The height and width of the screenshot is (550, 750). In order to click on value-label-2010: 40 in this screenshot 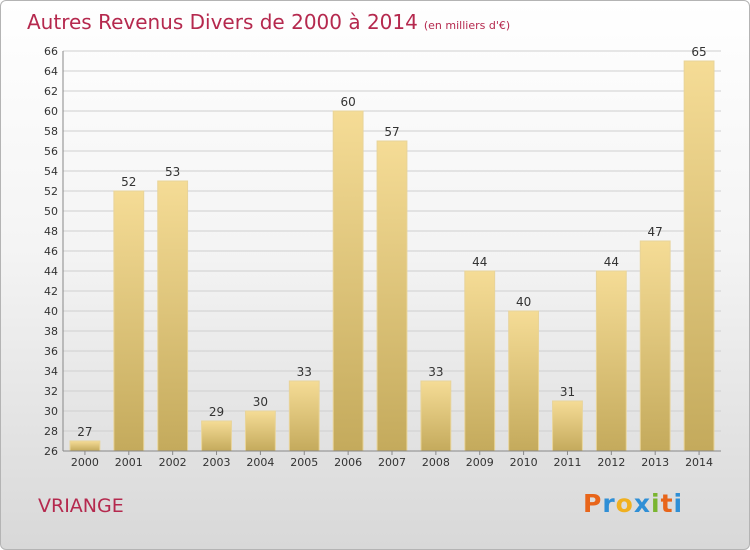, I will do `click(523, 302)`.